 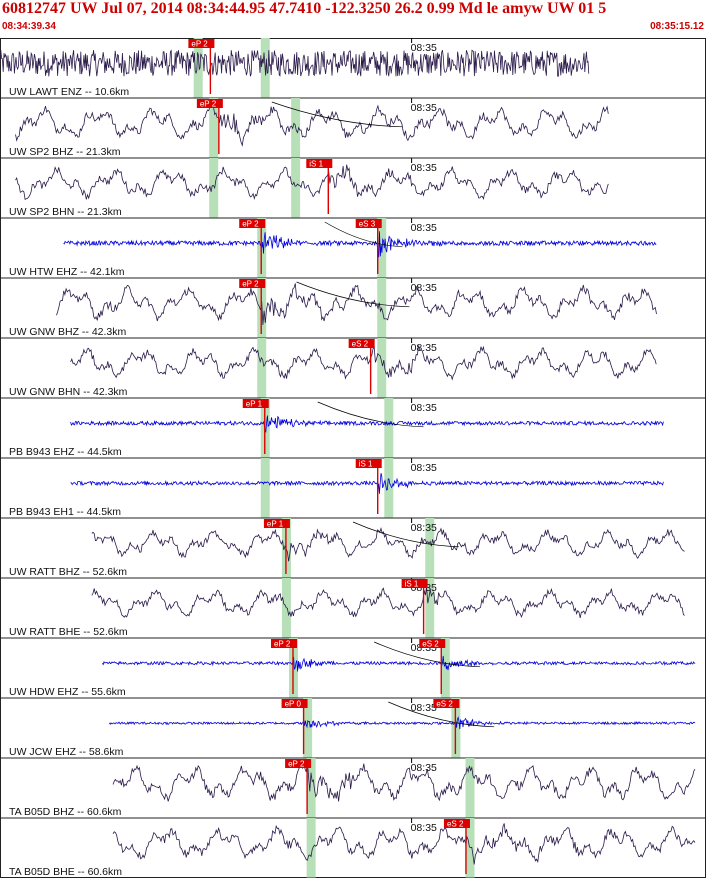 I want to click on trace-row: 08:35 eS 2 TA B05D BHE -- 60.6km, so click(x=353, y=848).